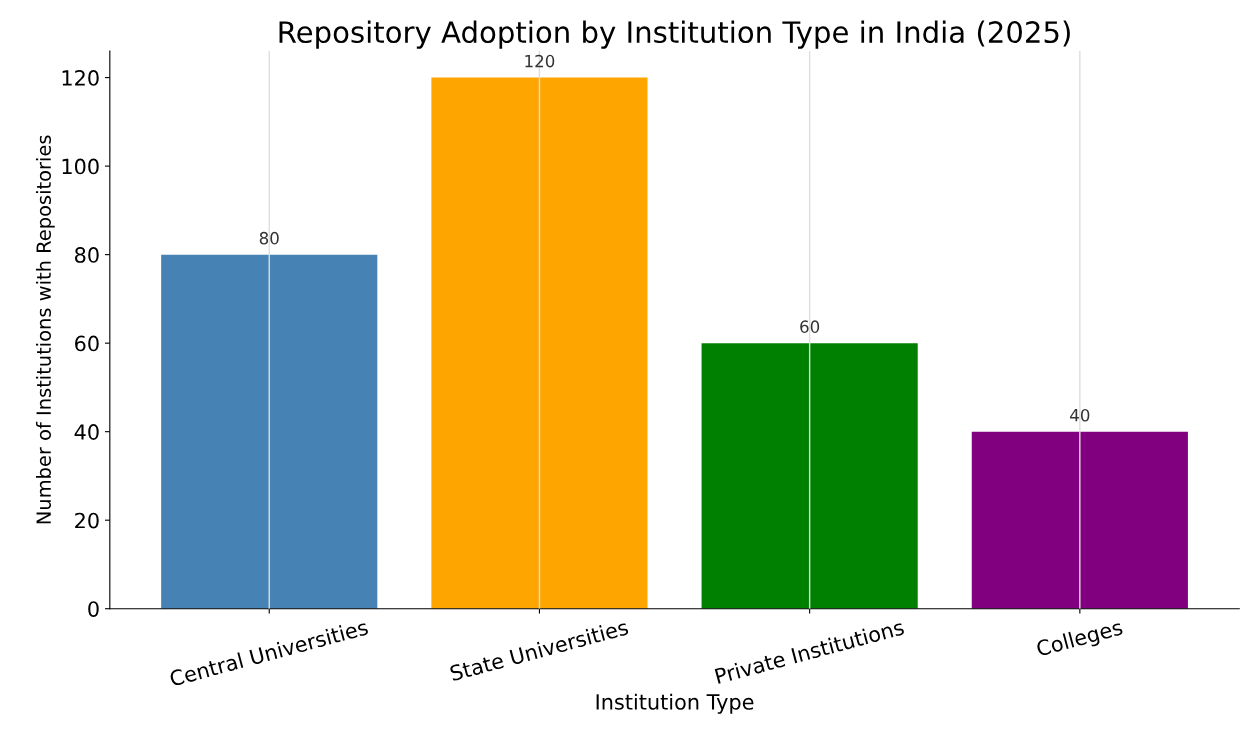 The image size is (1248, 729). What do you see at coordinates (810, 326) in the screenshot?
I see `data-label: 60` at bounding box center [810, 326].